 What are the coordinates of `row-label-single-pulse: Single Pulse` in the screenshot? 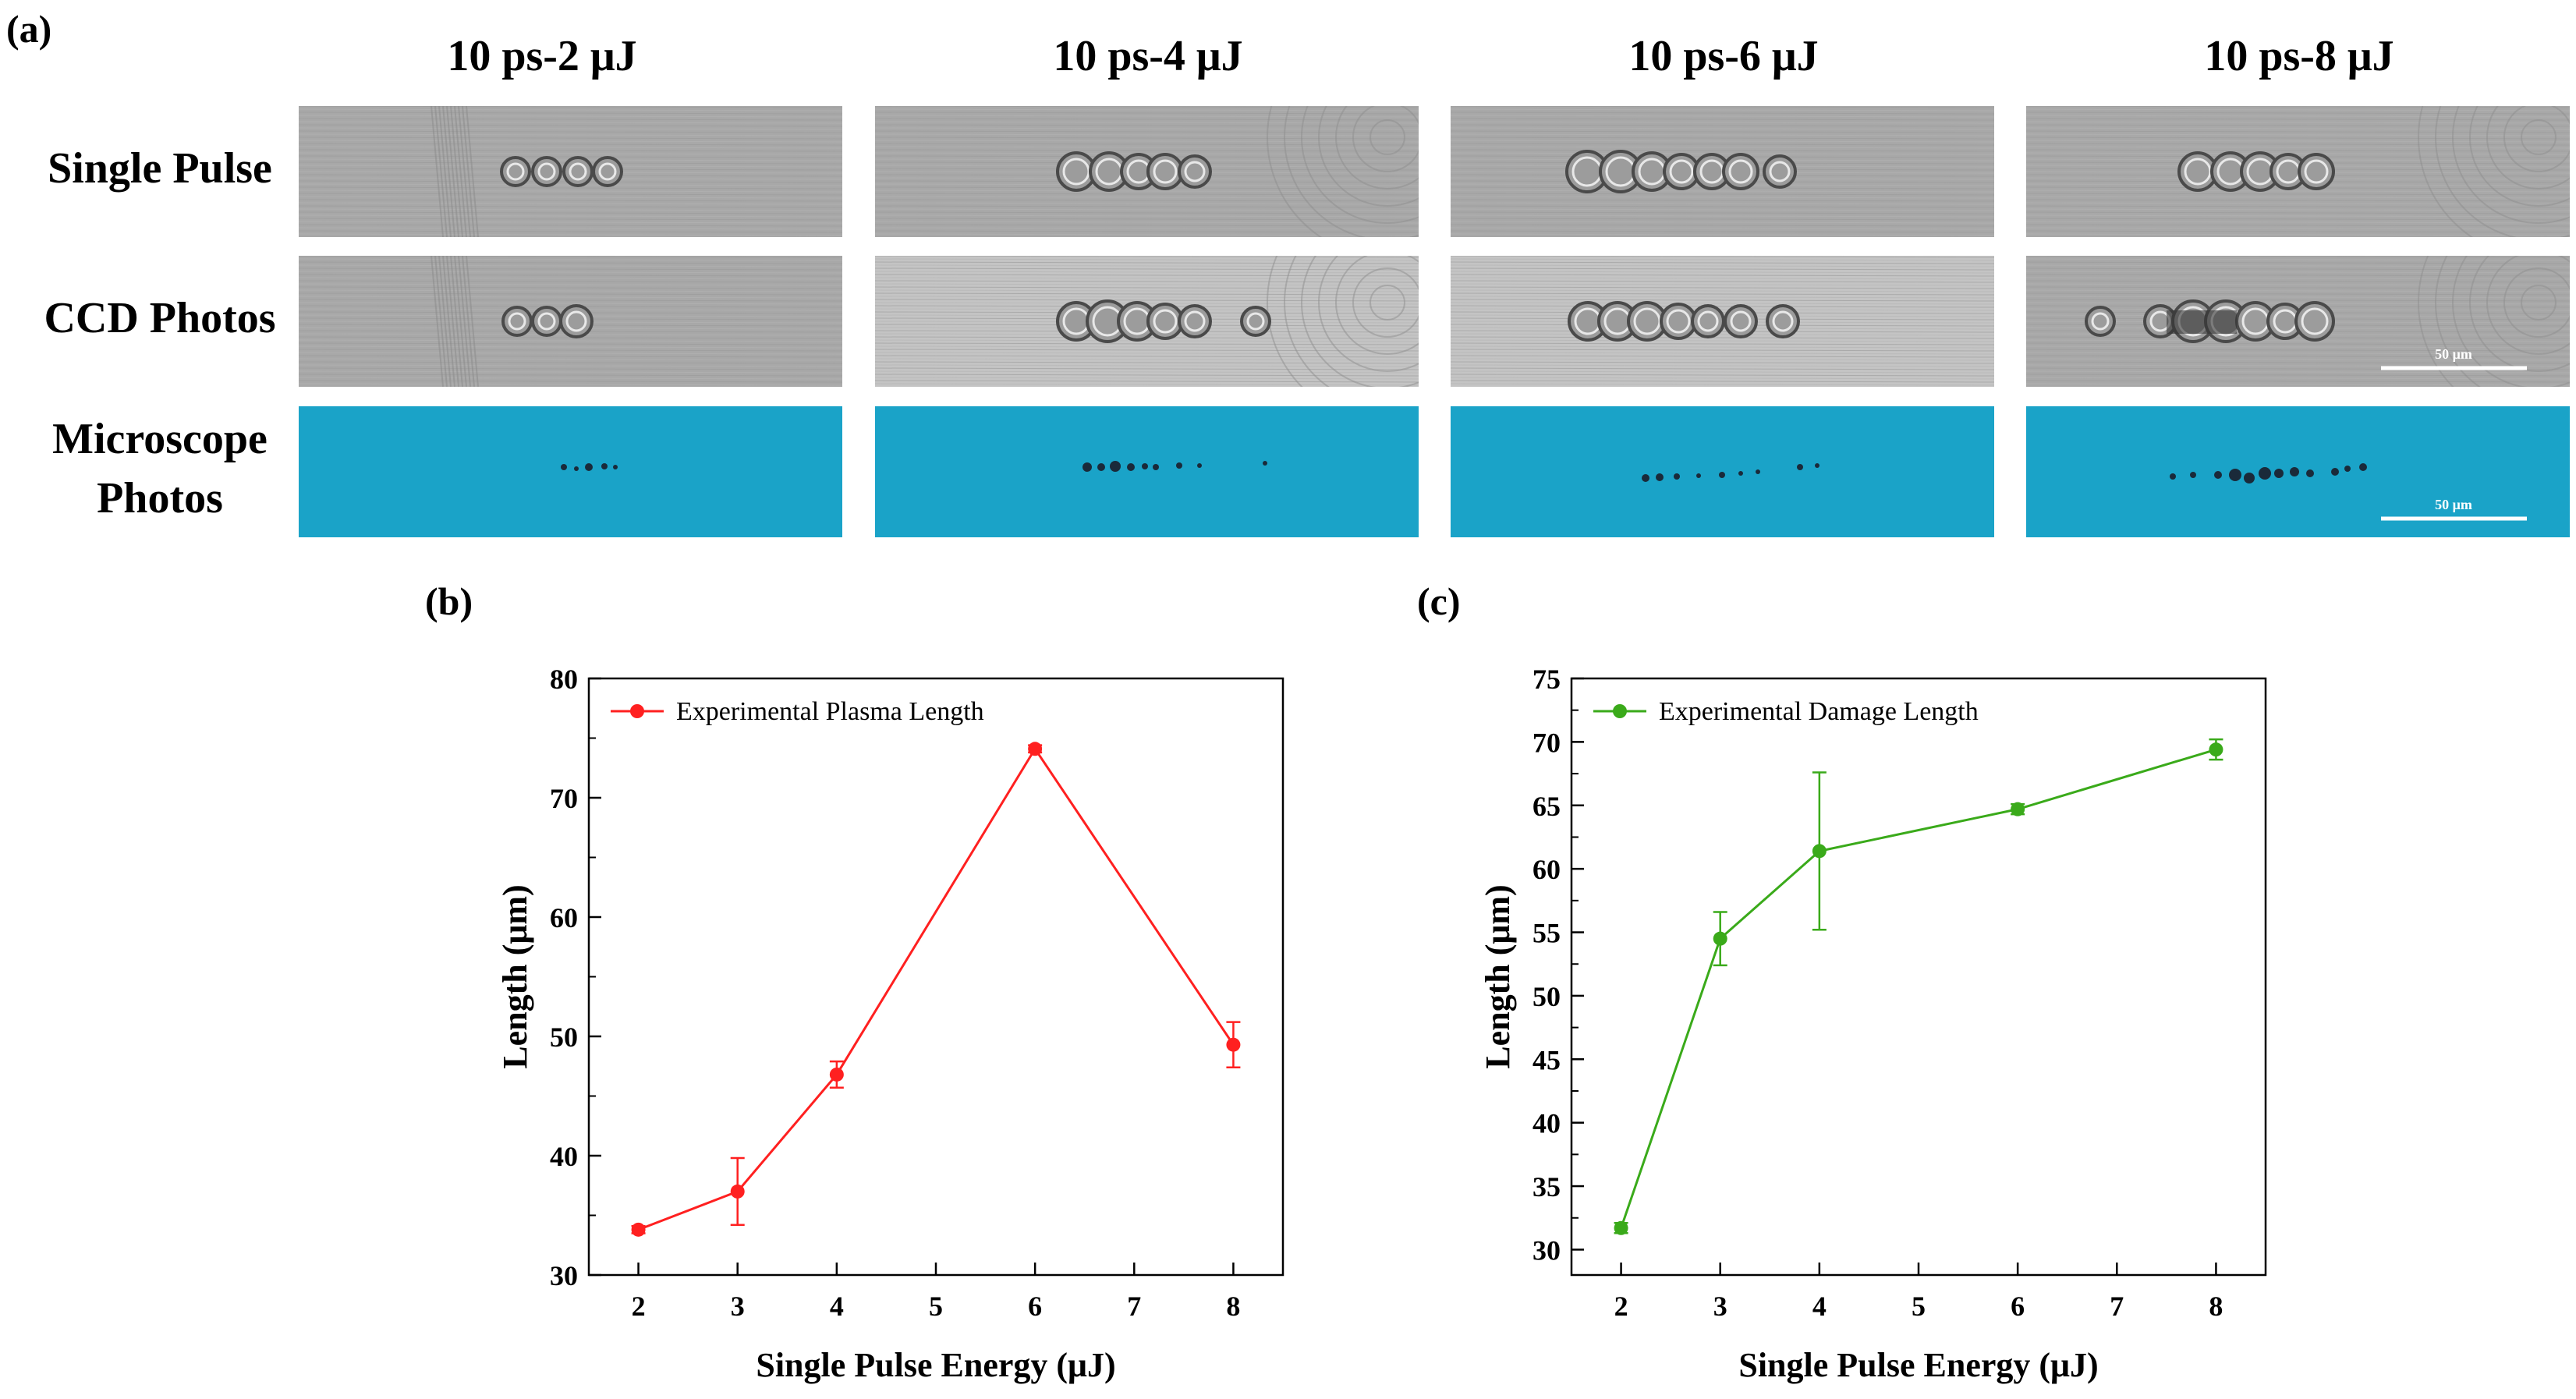 It's located at (160, 168).